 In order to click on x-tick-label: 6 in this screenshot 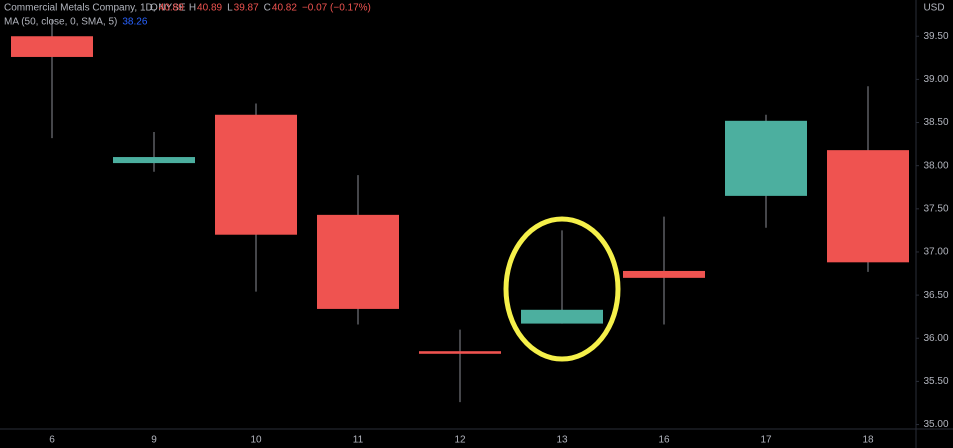, I will do `click(52, 440)`.